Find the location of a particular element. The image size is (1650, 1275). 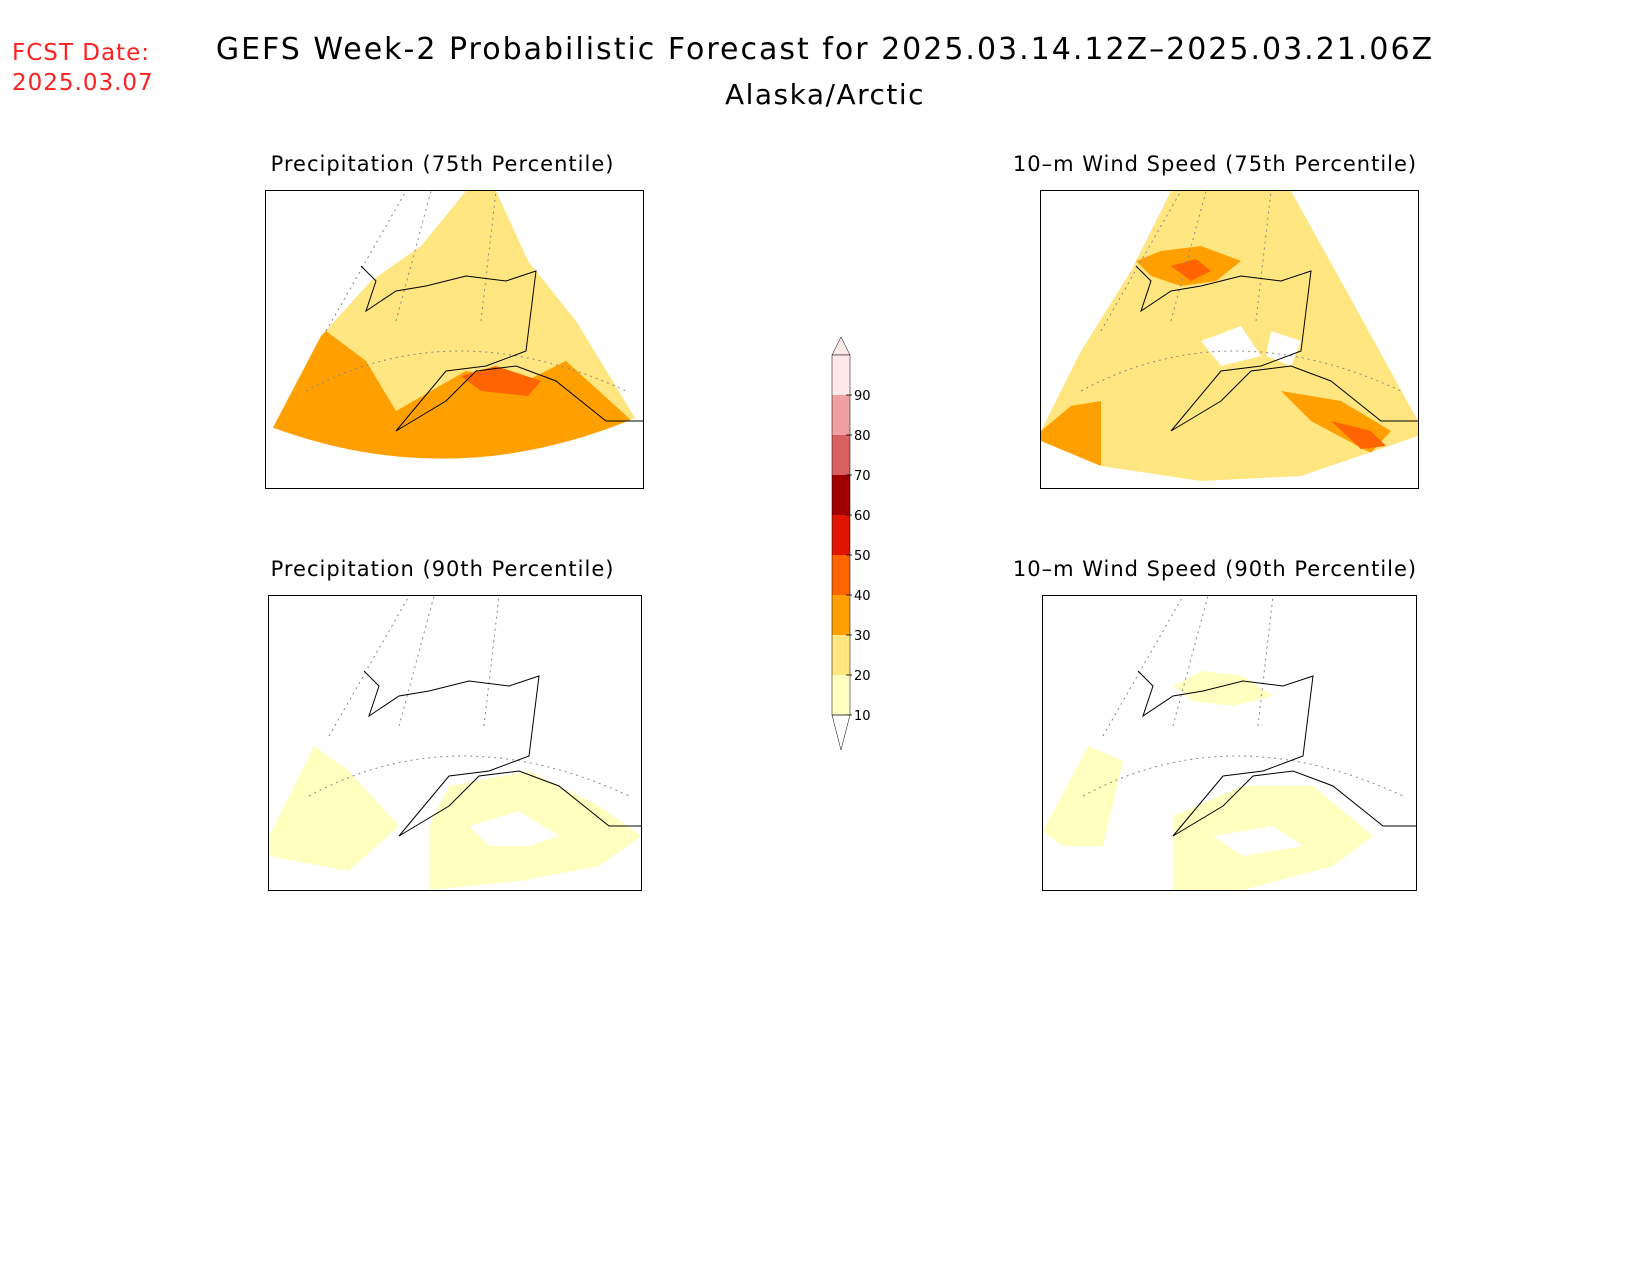

colorbar-label-40: 40 is located at coordinates (862, 596).